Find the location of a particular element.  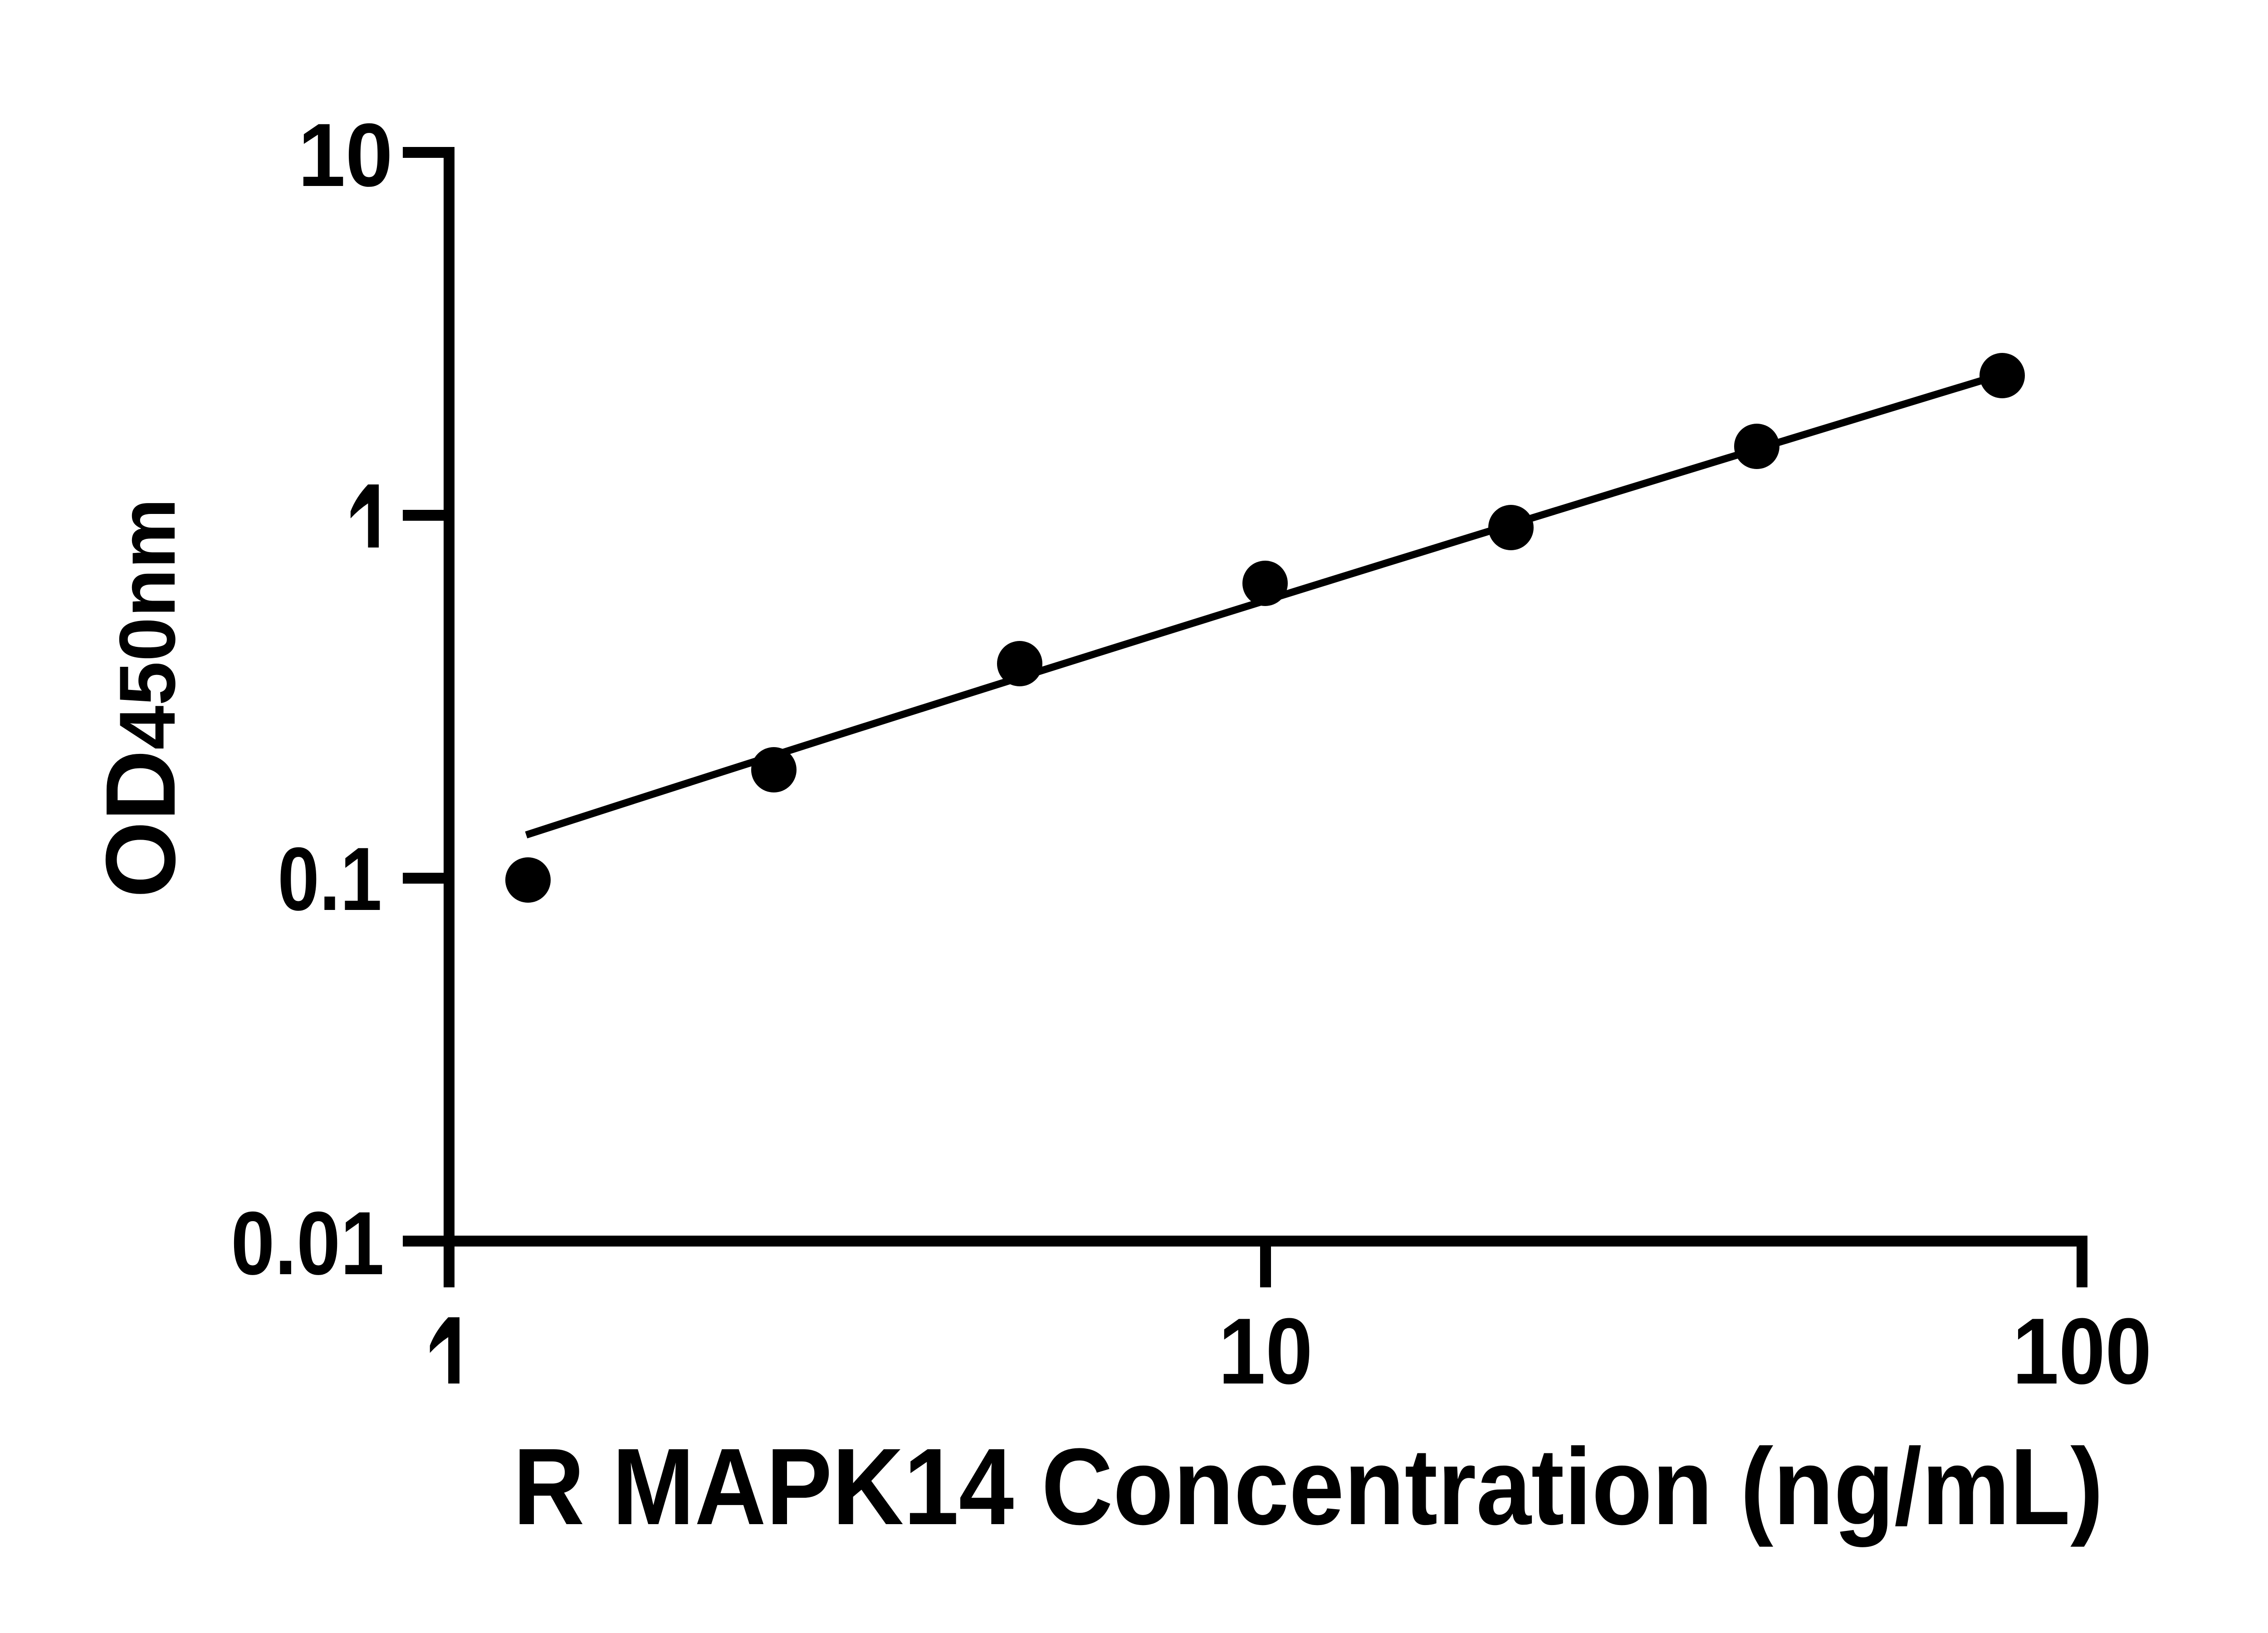

svg-text: 100 is located at coordinates (2083, 1351).